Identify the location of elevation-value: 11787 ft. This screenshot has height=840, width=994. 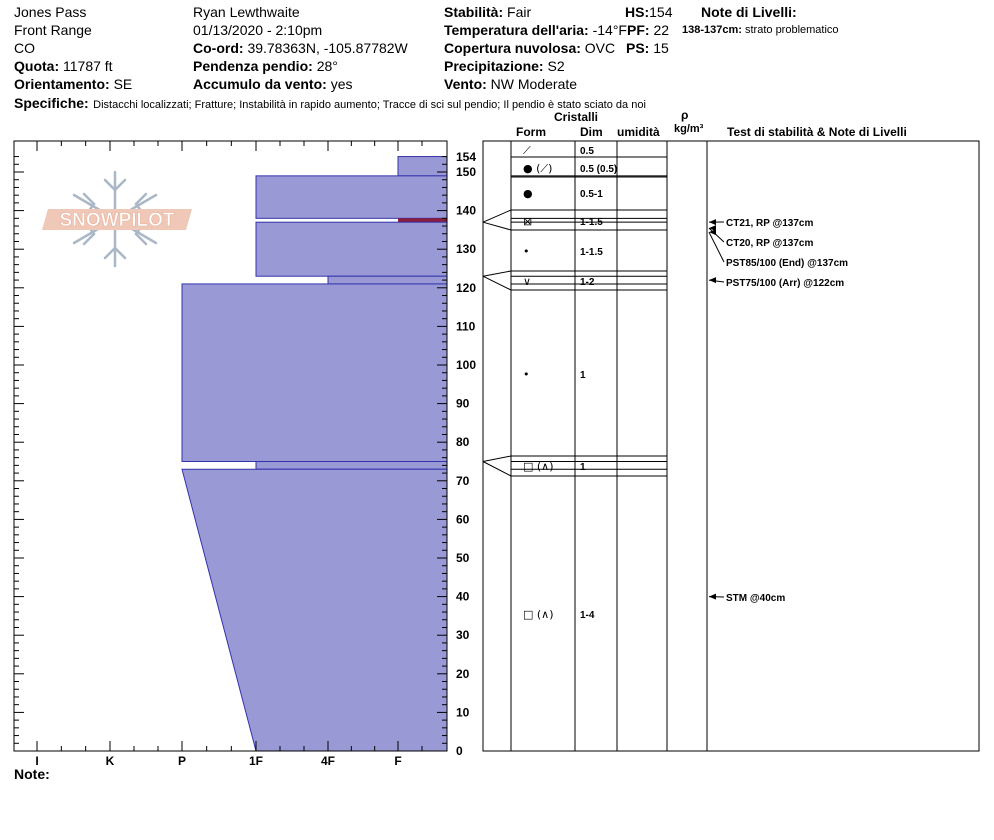
(88, 66).